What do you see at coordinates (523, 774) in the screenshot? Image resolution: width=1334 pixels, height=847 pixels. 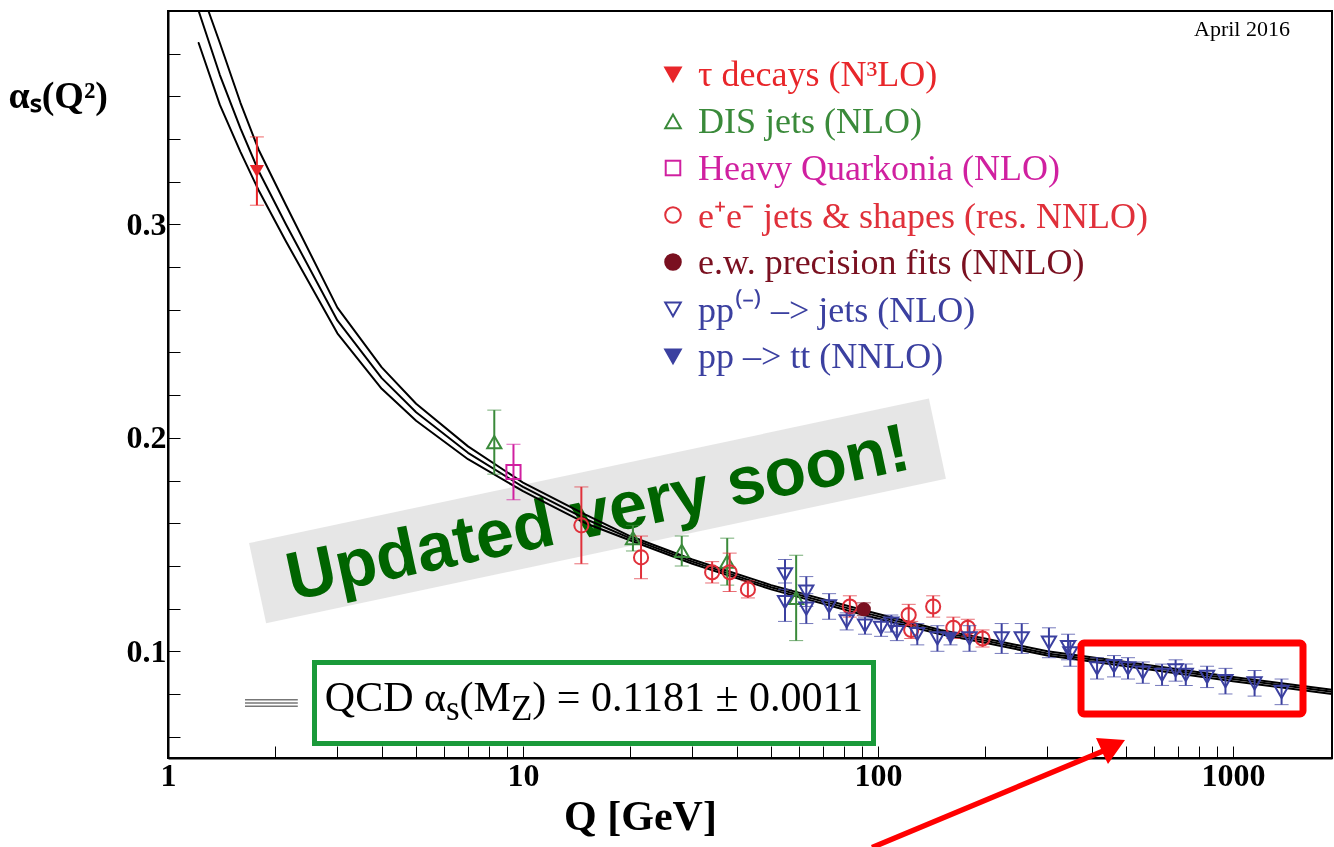 I see `x-tick-label: 10` at bounding box center [523, 774].